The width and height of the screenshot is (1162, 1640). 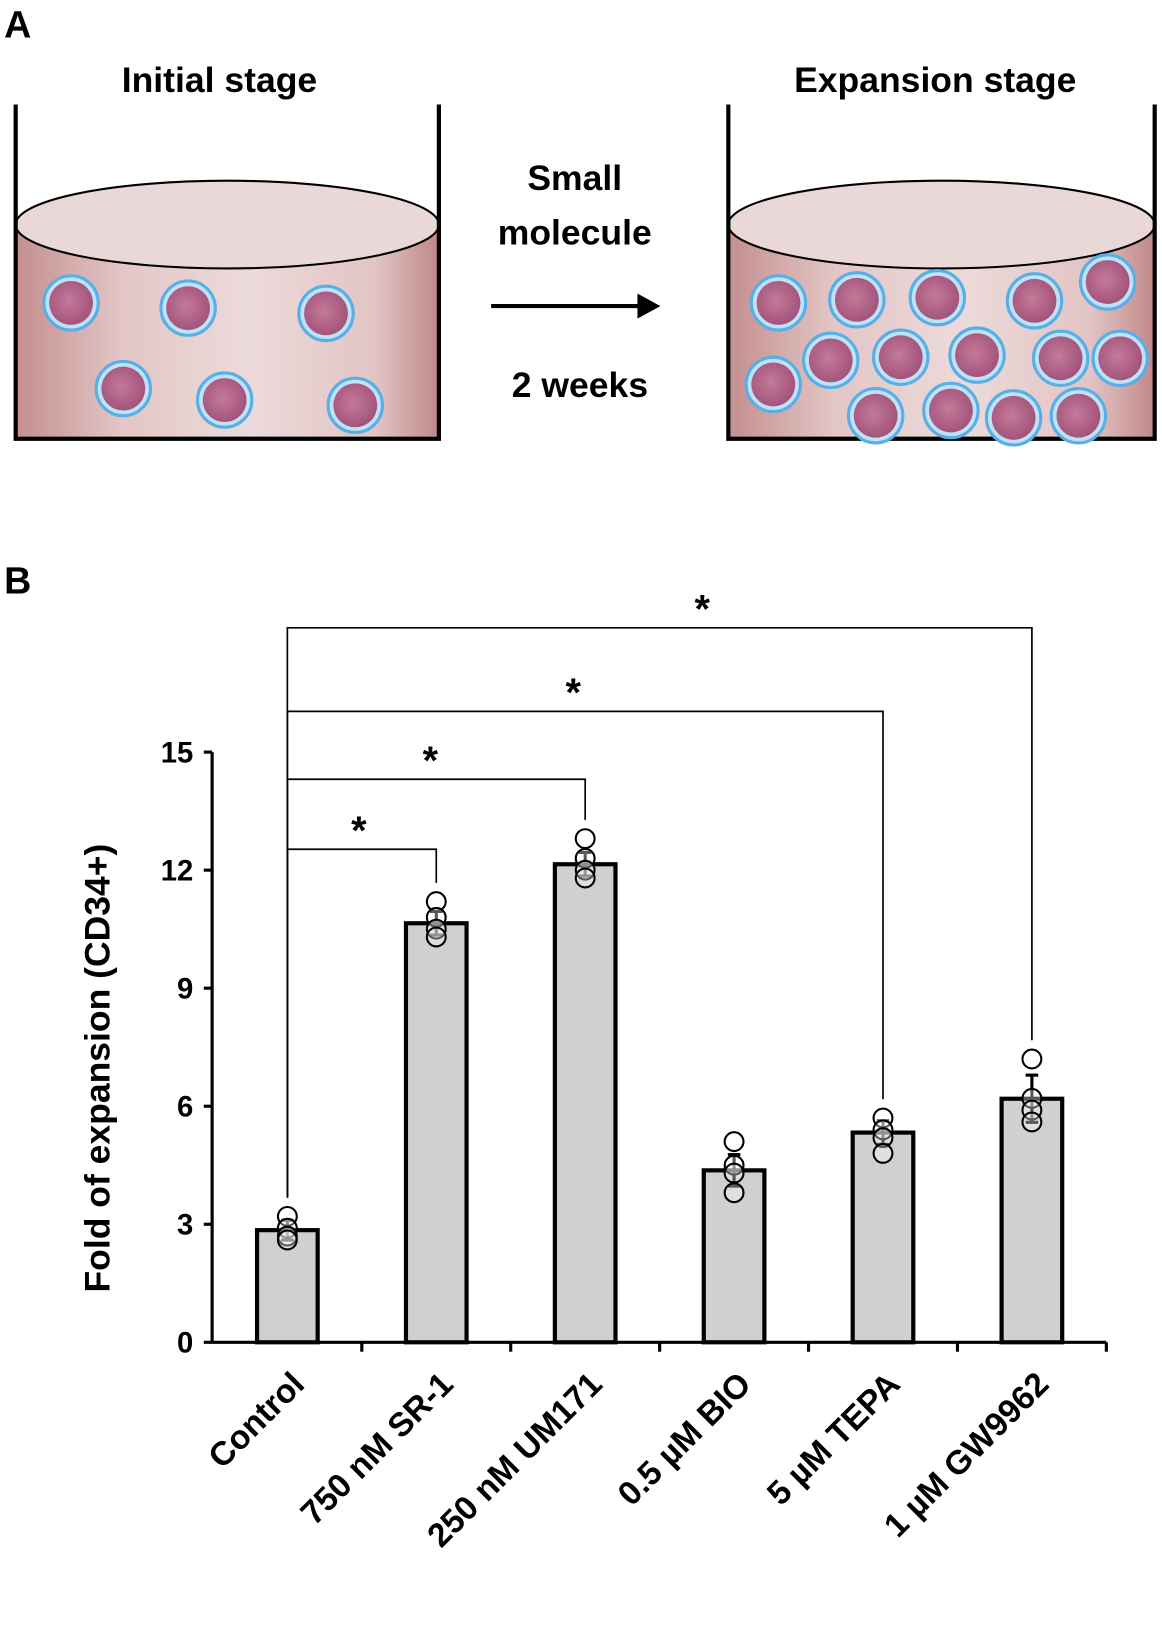 I want to click on panel-a-label: A, so click(x=17, y=25).